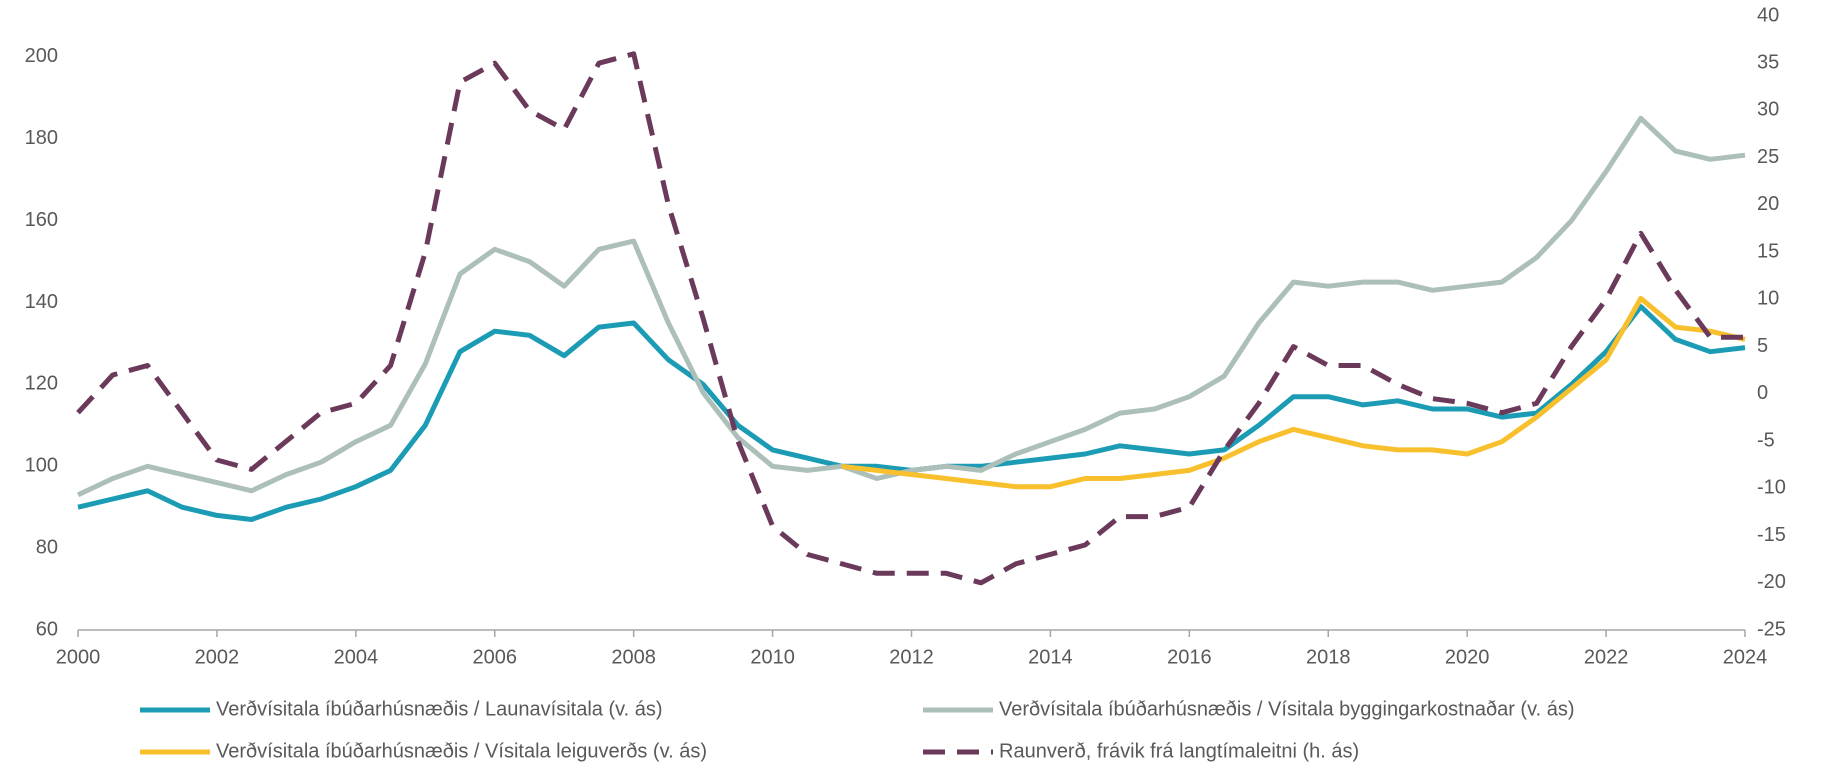 The height and width of the screenshot is (763, 1824). What do you see at coordinates (1768, 15) in the screenshot?
I see `y2-tick-label: 40` at bounding box center [1768, 15].